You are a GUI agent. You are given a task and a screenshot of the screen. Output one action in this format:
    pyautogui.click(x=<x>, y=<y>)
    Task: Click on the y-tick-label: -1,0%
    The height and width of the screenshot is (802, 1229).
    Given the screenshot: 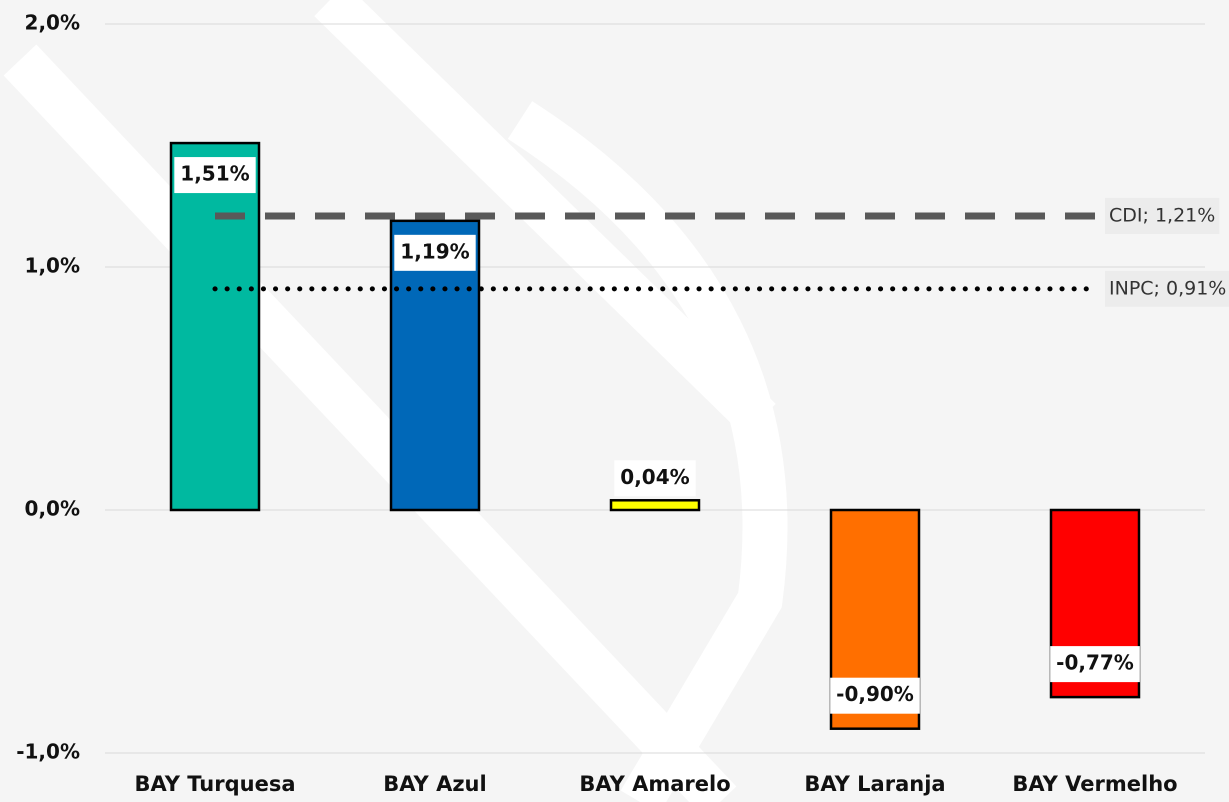 What is the action you would take?
    pyautogui.click(x=48, y=752)
    